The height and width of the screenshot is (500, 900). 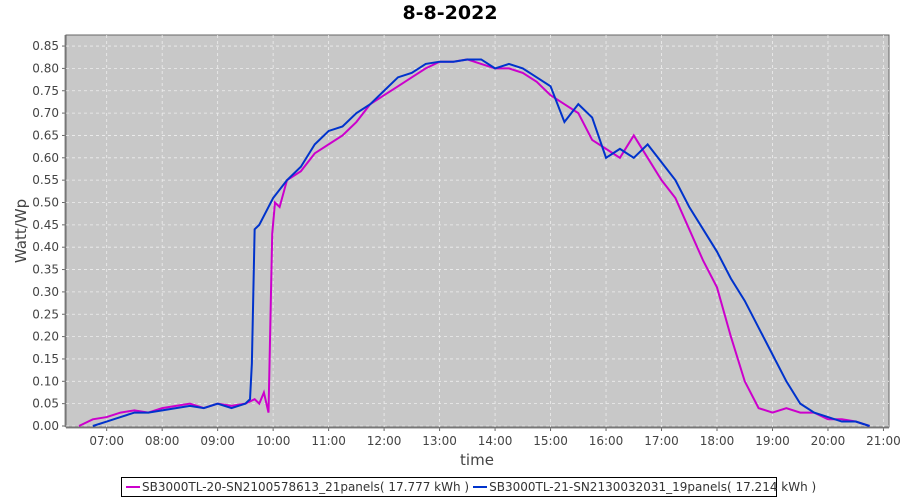 I want to click on x-tick-label: 14:00, so click(x=495, y=441).